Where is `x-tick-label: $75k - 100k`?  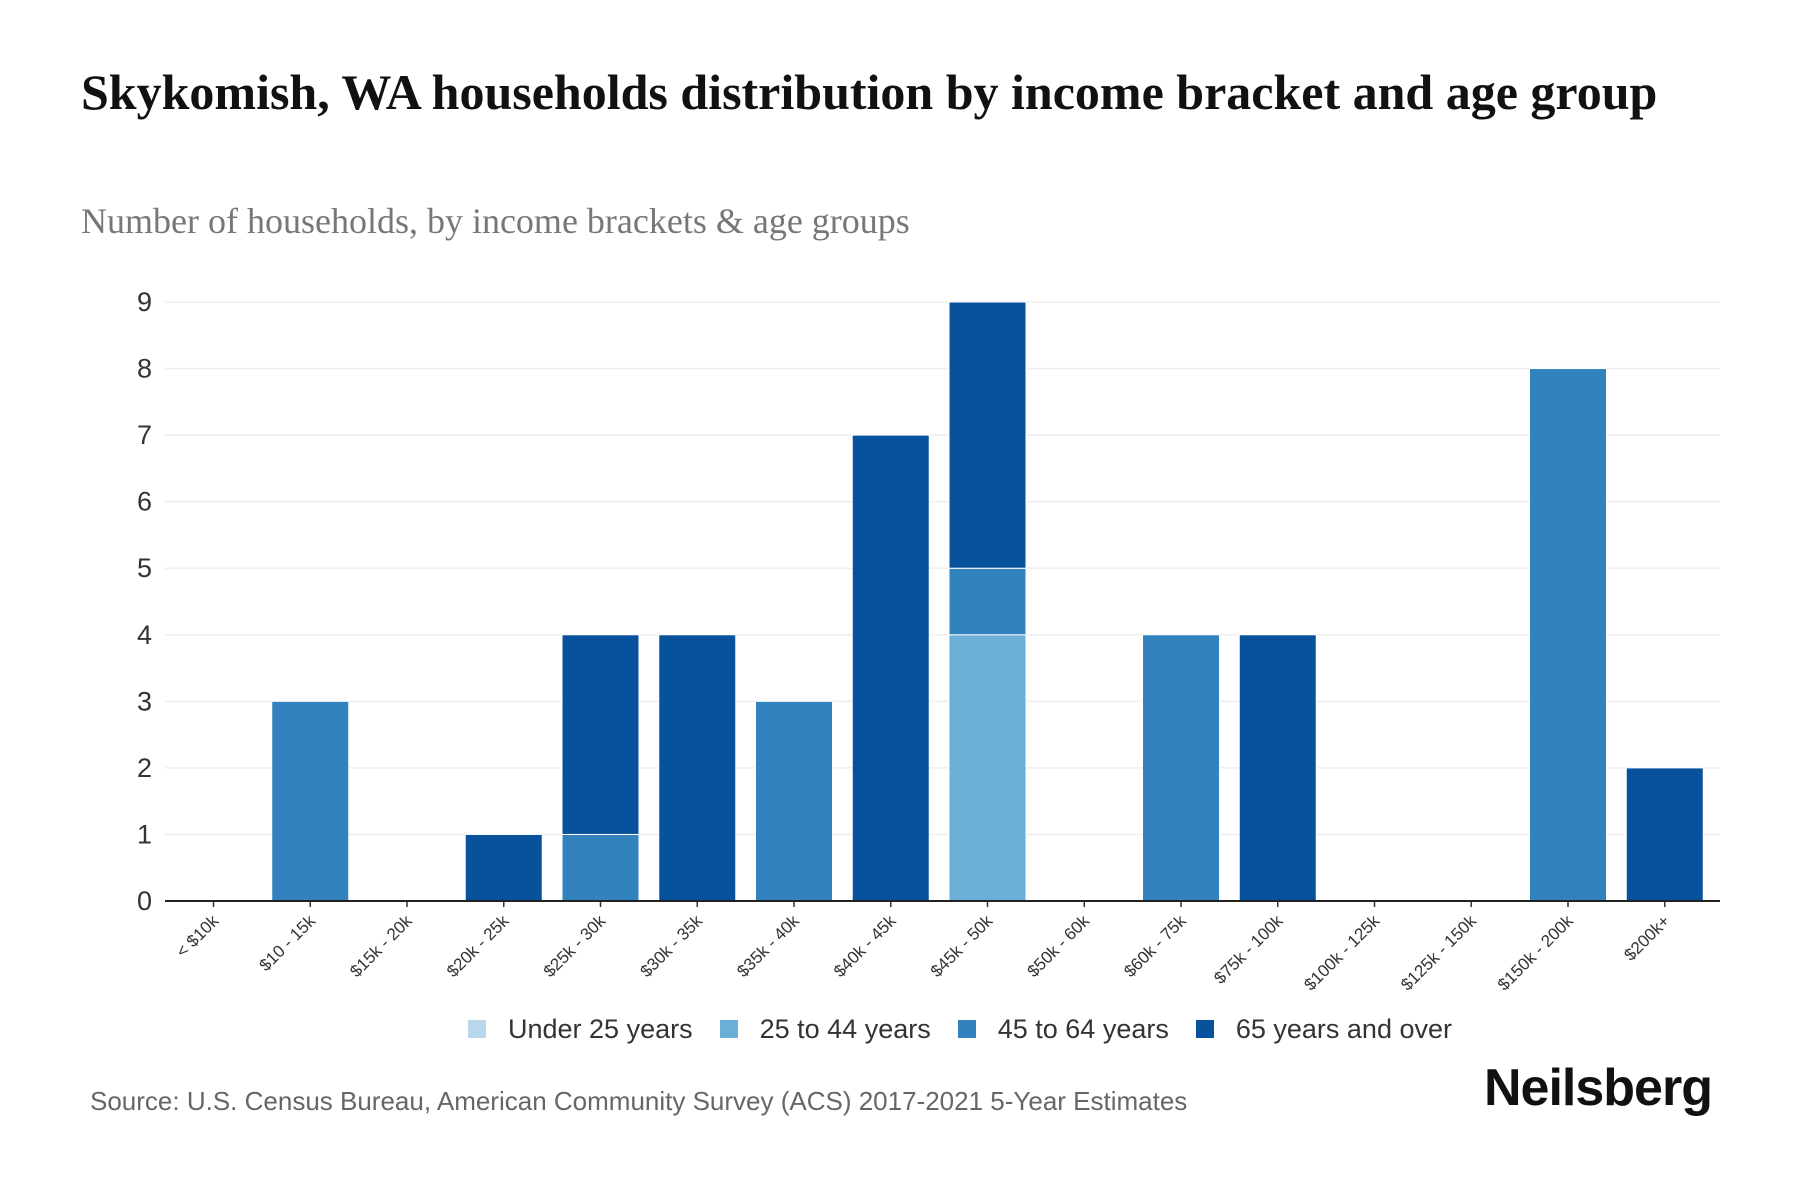 x-tick-label: $75k - 100k is located at coordinates (1248, 949).